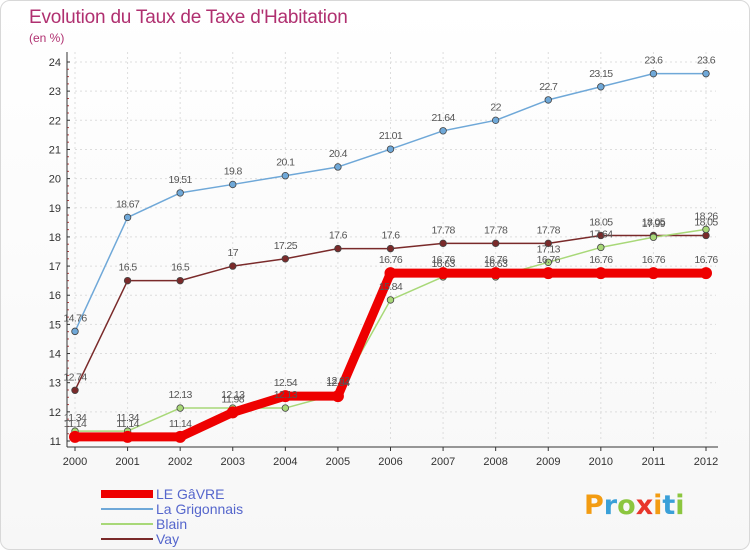  Describe the element at coordinates (55, 209) in the screenshot. I see `y-tick-label: 19` at that location.